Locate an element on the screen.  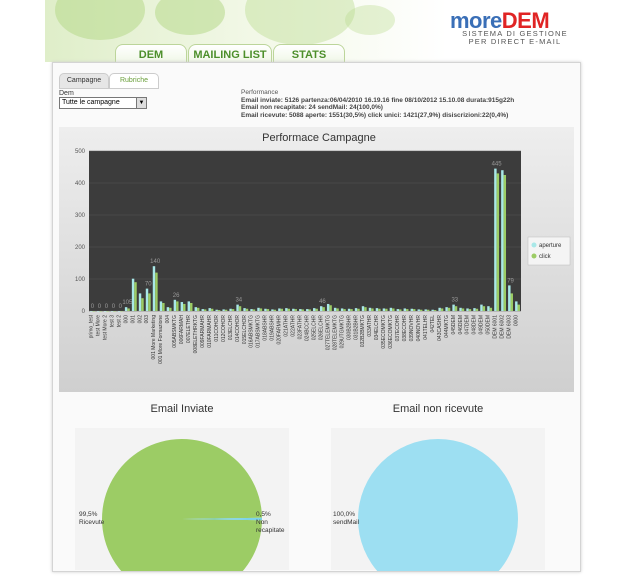
x-tick-label: 022ATHR is located at coordinates (294, 326).